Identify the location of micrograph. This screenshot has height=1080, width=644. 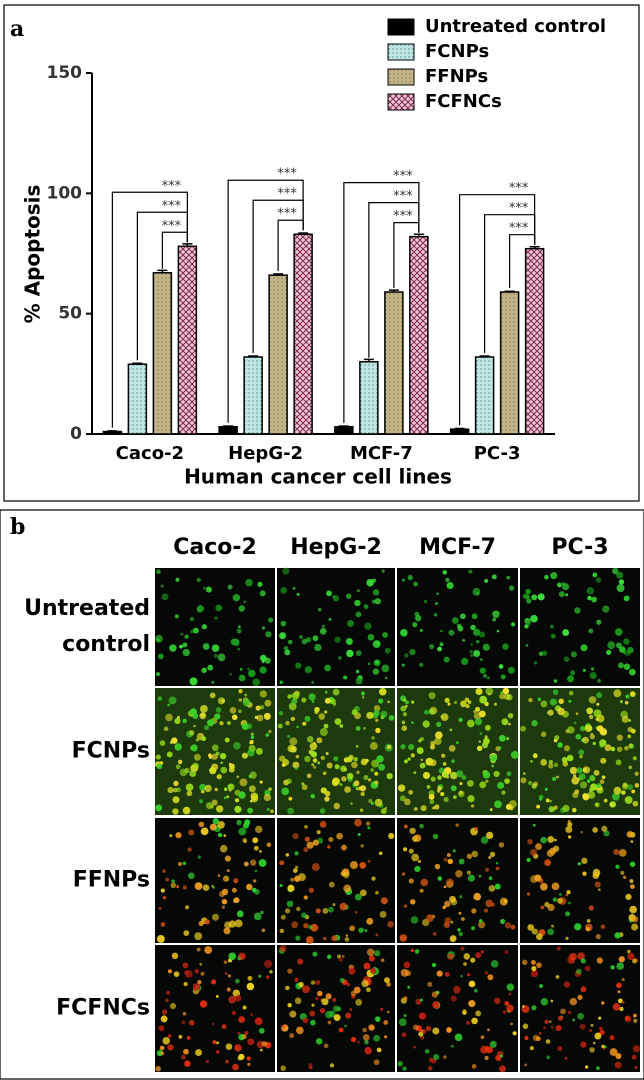
(336, 627).